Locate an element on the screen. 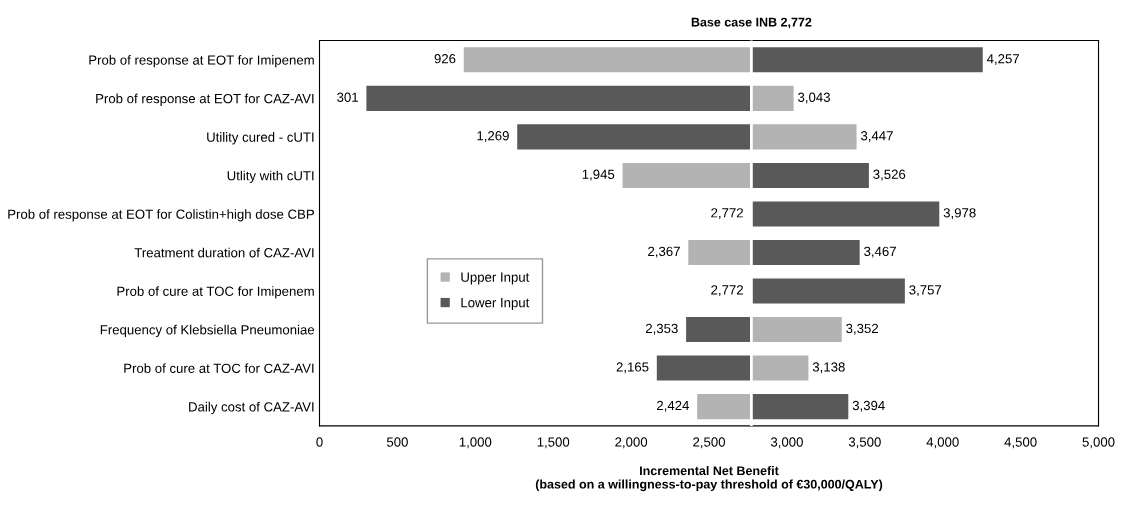 The image size is (1129, 507). x-tick-label: 0 is located at coordinates (319, 442).